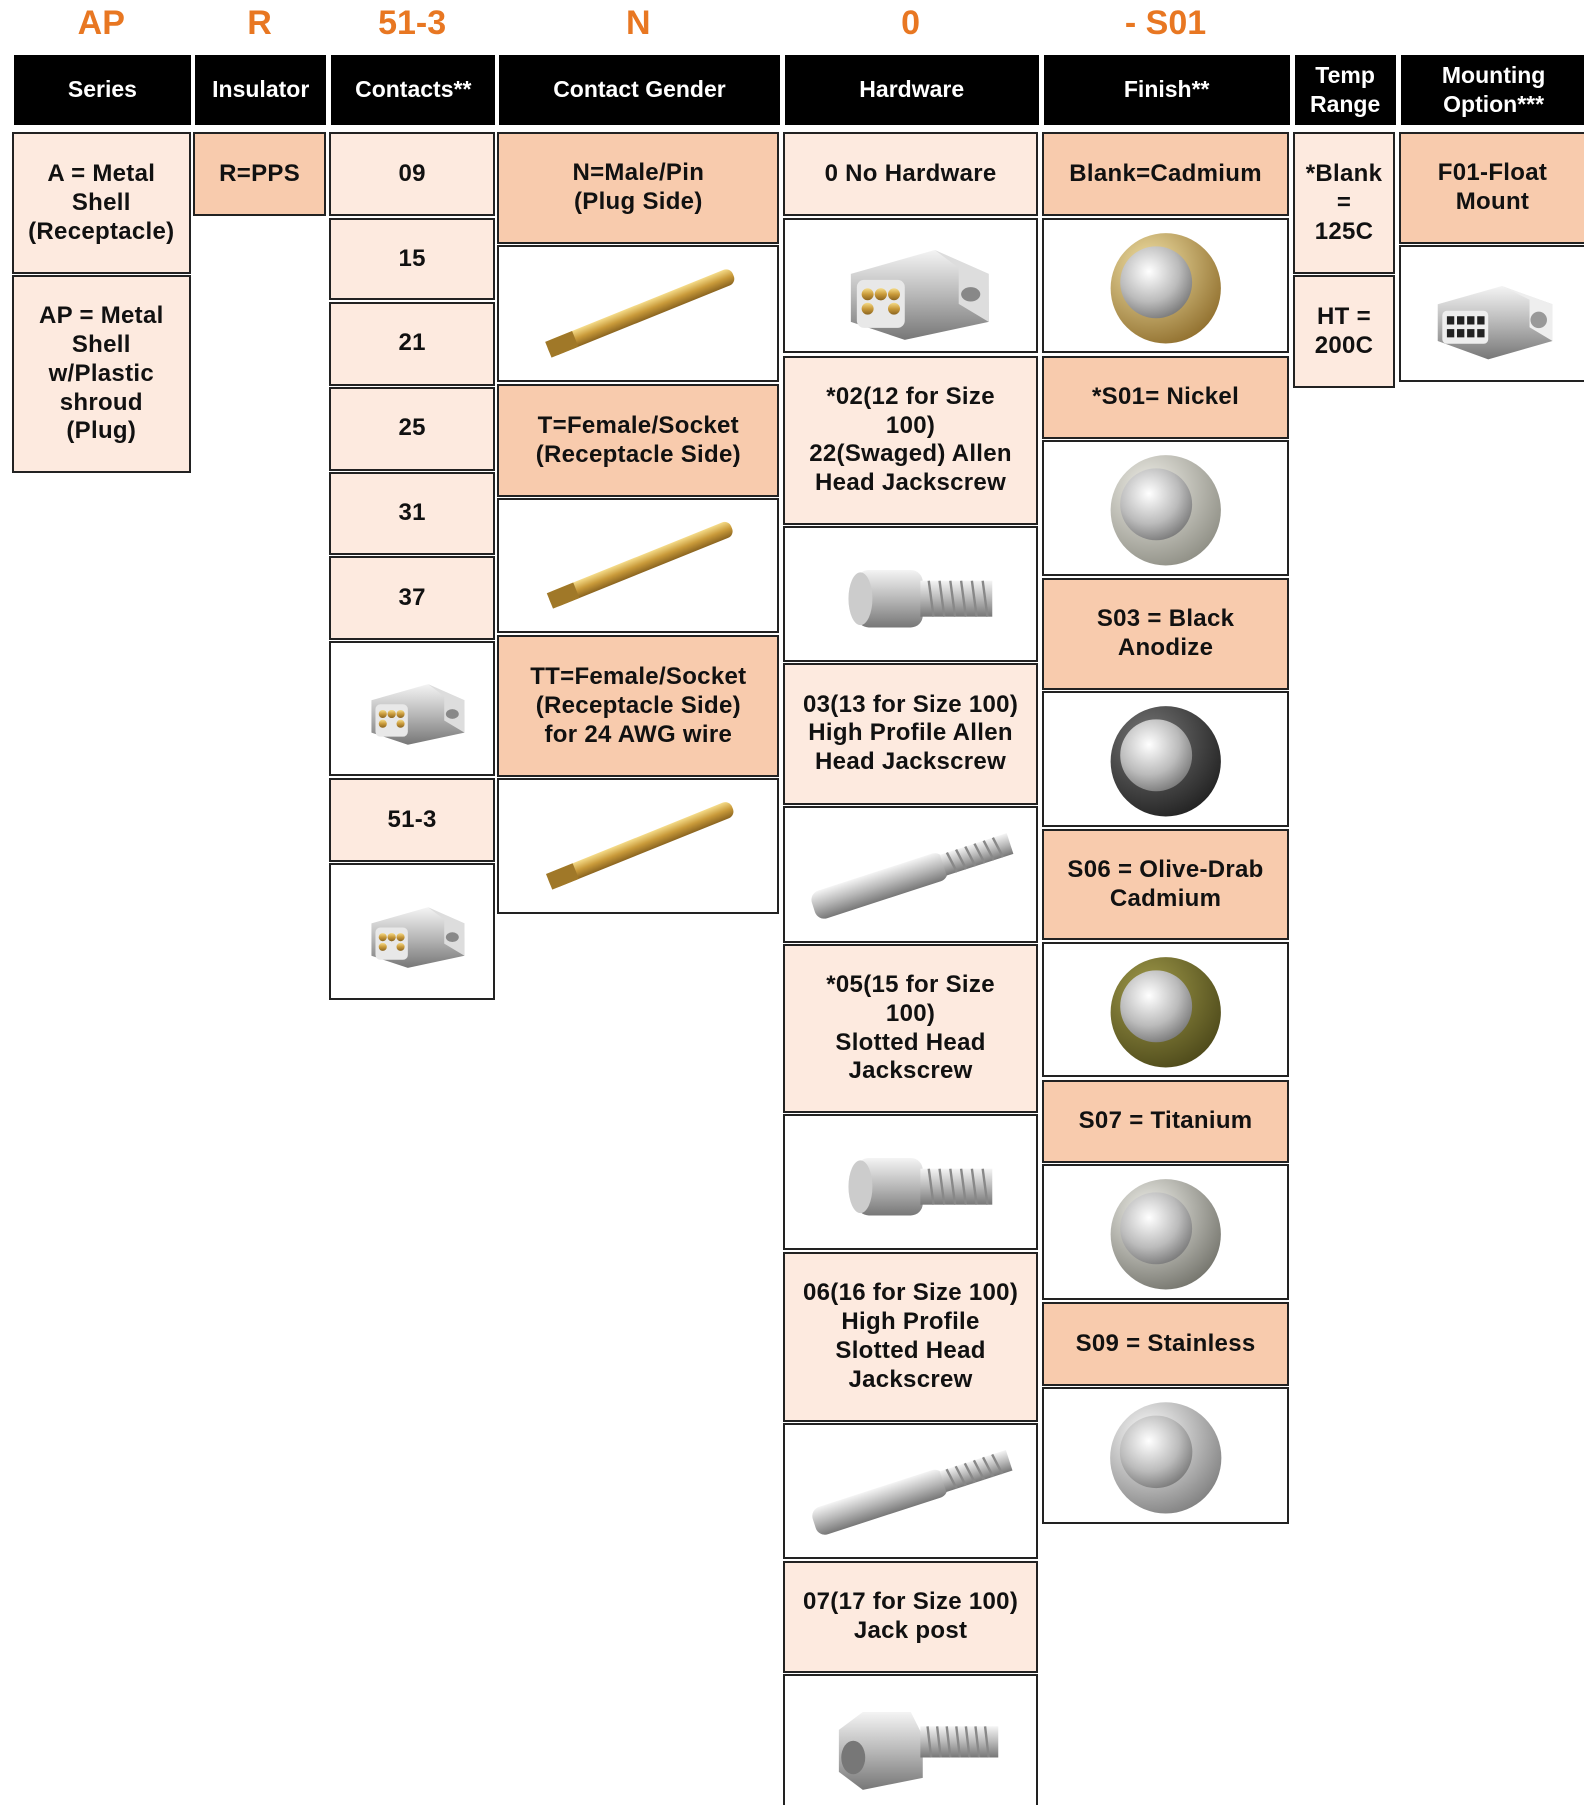 Image resolution: width=1584 pixels, height=1805 pixels. What do you see at coordinates (910, 454) in the screenshot?
I see `option-line: 22(Swaged) Allen` at bounding box center [910, 454].